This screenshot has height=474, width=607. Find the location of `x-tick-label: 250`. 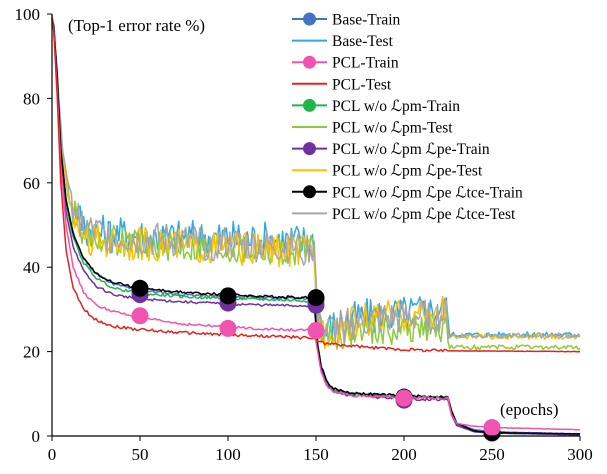

x-tick-label: 250 is located at coordinates (492, 454).